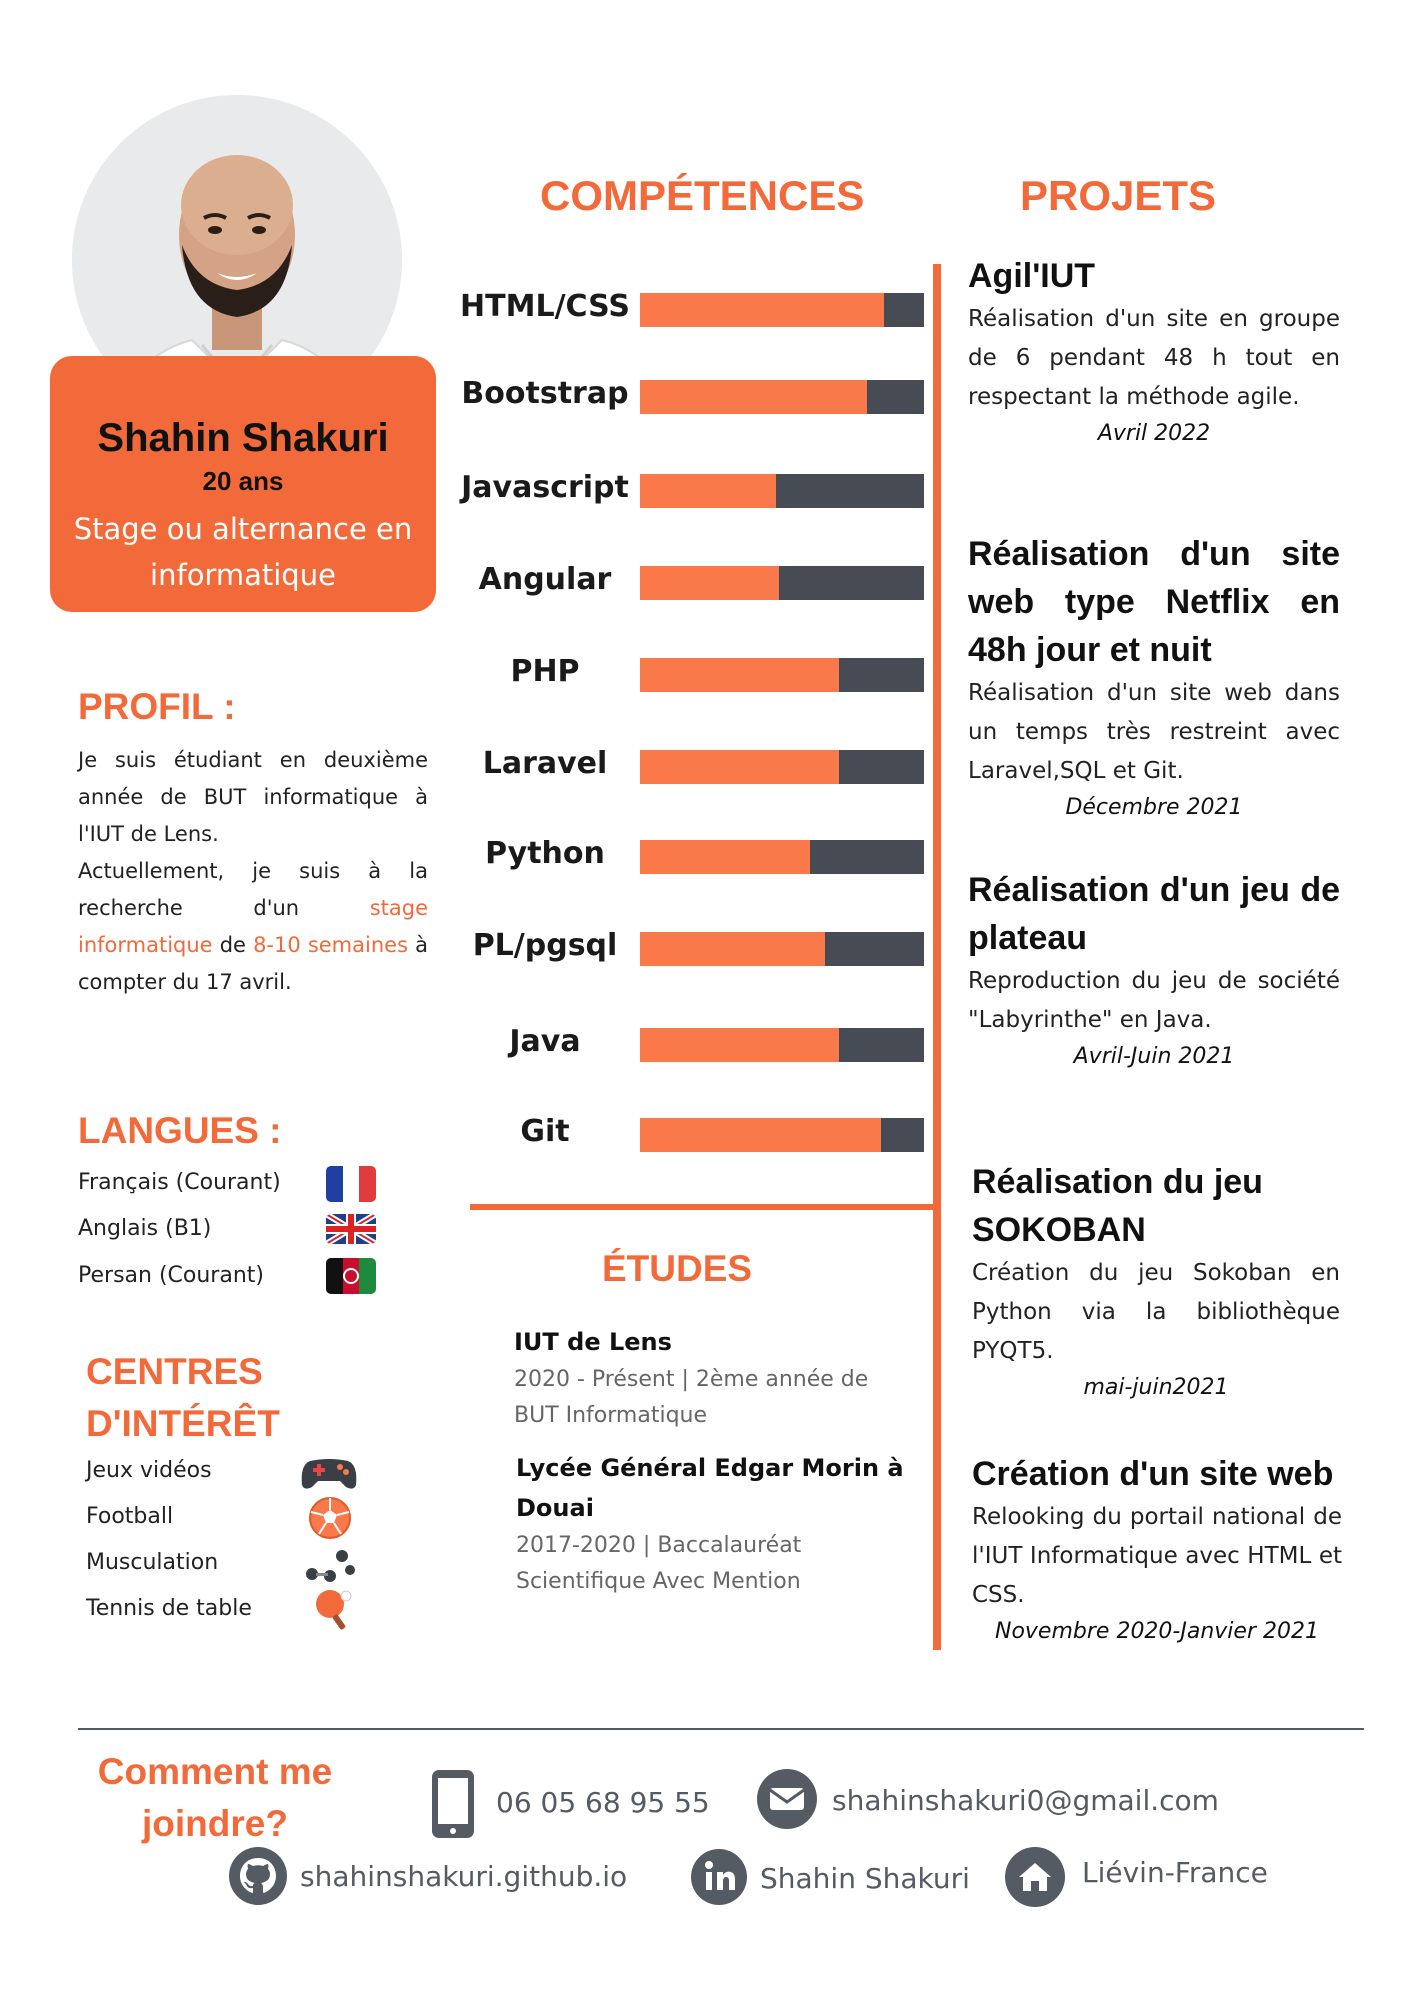  What do you see at coordinates (1157, 1631) in the screenshot?
I see `project-date: Novembre 2020-Janvier 2021` at bounding box center [1157, 1631].